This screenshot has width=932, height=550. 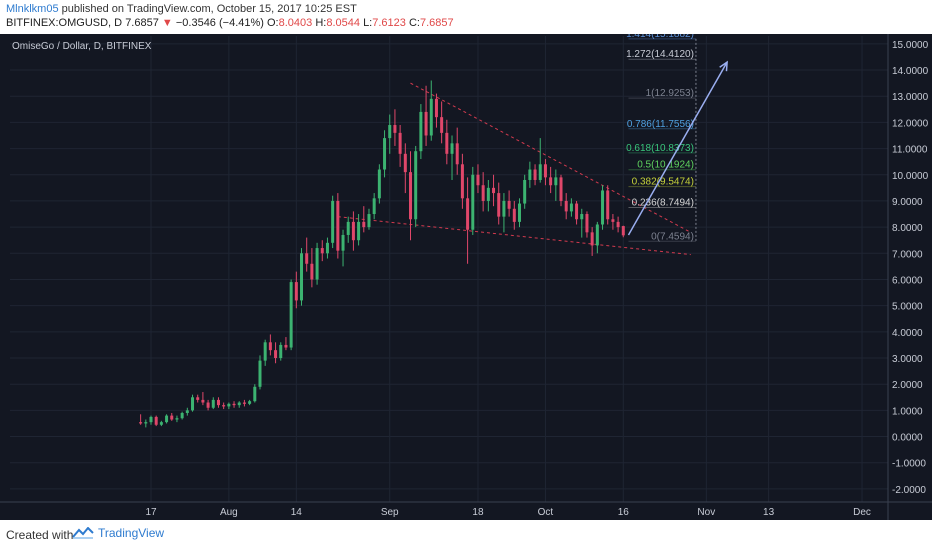 What do you see at coordinates (478, 512) in the screenshot?
I see `x-tick-label: 18` at bounding box center [478, 512].